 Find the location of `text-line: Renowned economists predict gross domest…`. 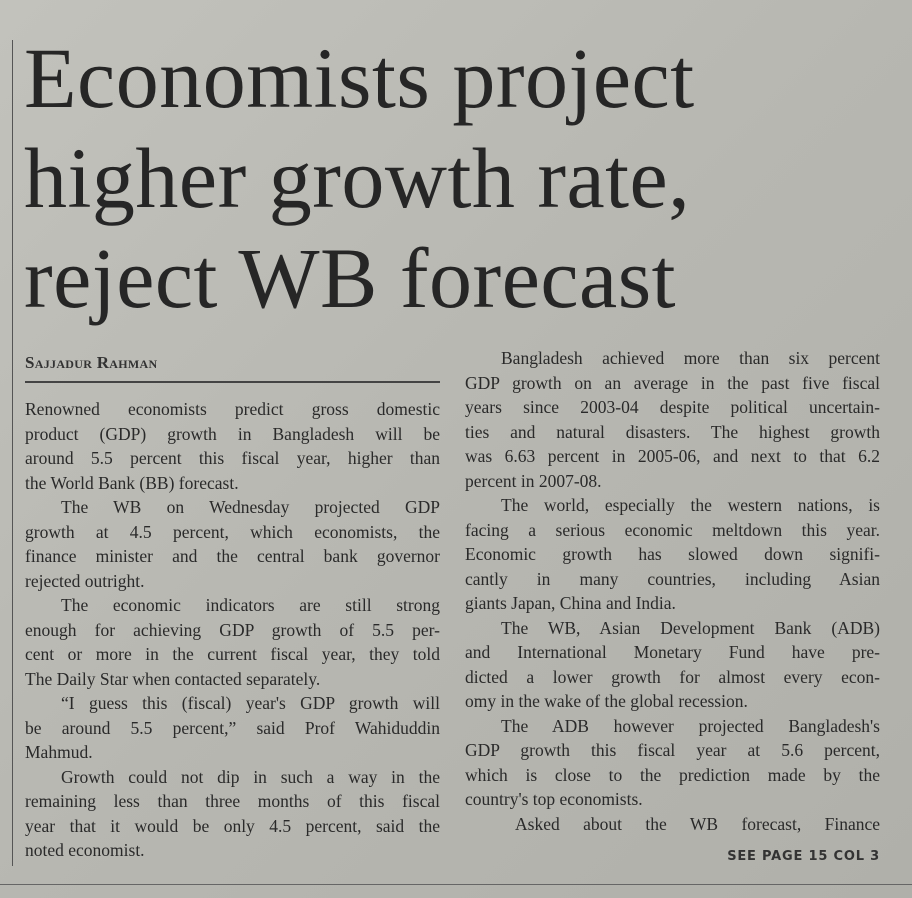

text-line: Renowned economists predict gross domest… is located at coordinates (232, 409).